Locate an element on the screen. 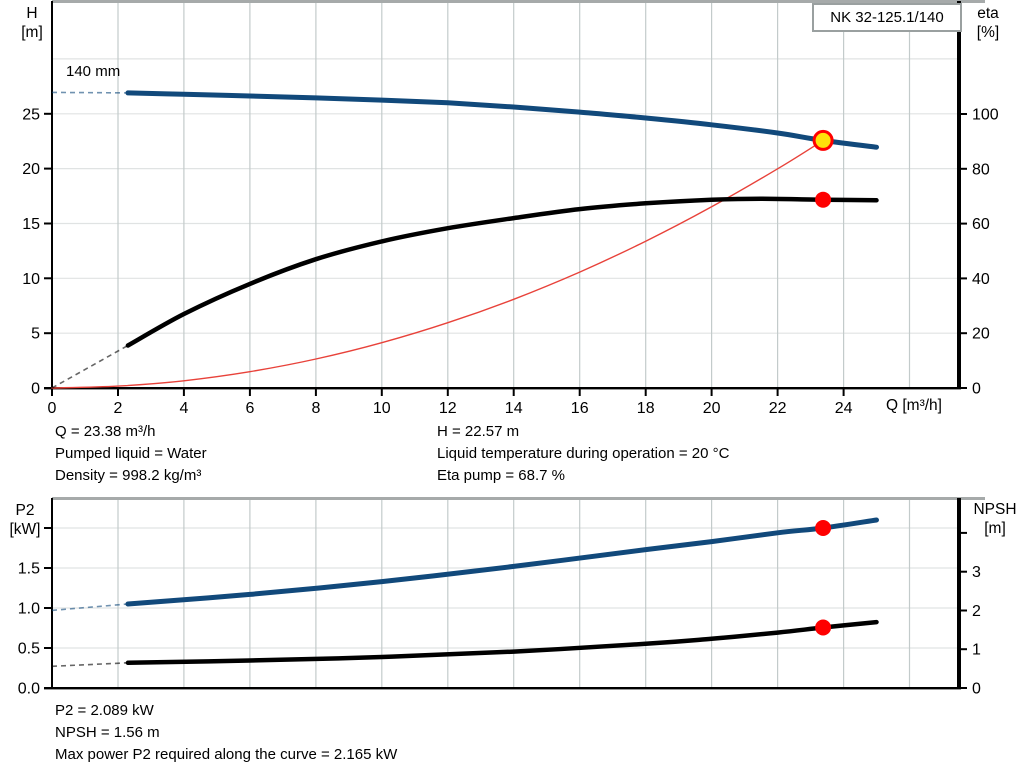 The height and width of the screenshot is (781, 1024). x-tick-label: 22 is located at coordinates (778, 408).